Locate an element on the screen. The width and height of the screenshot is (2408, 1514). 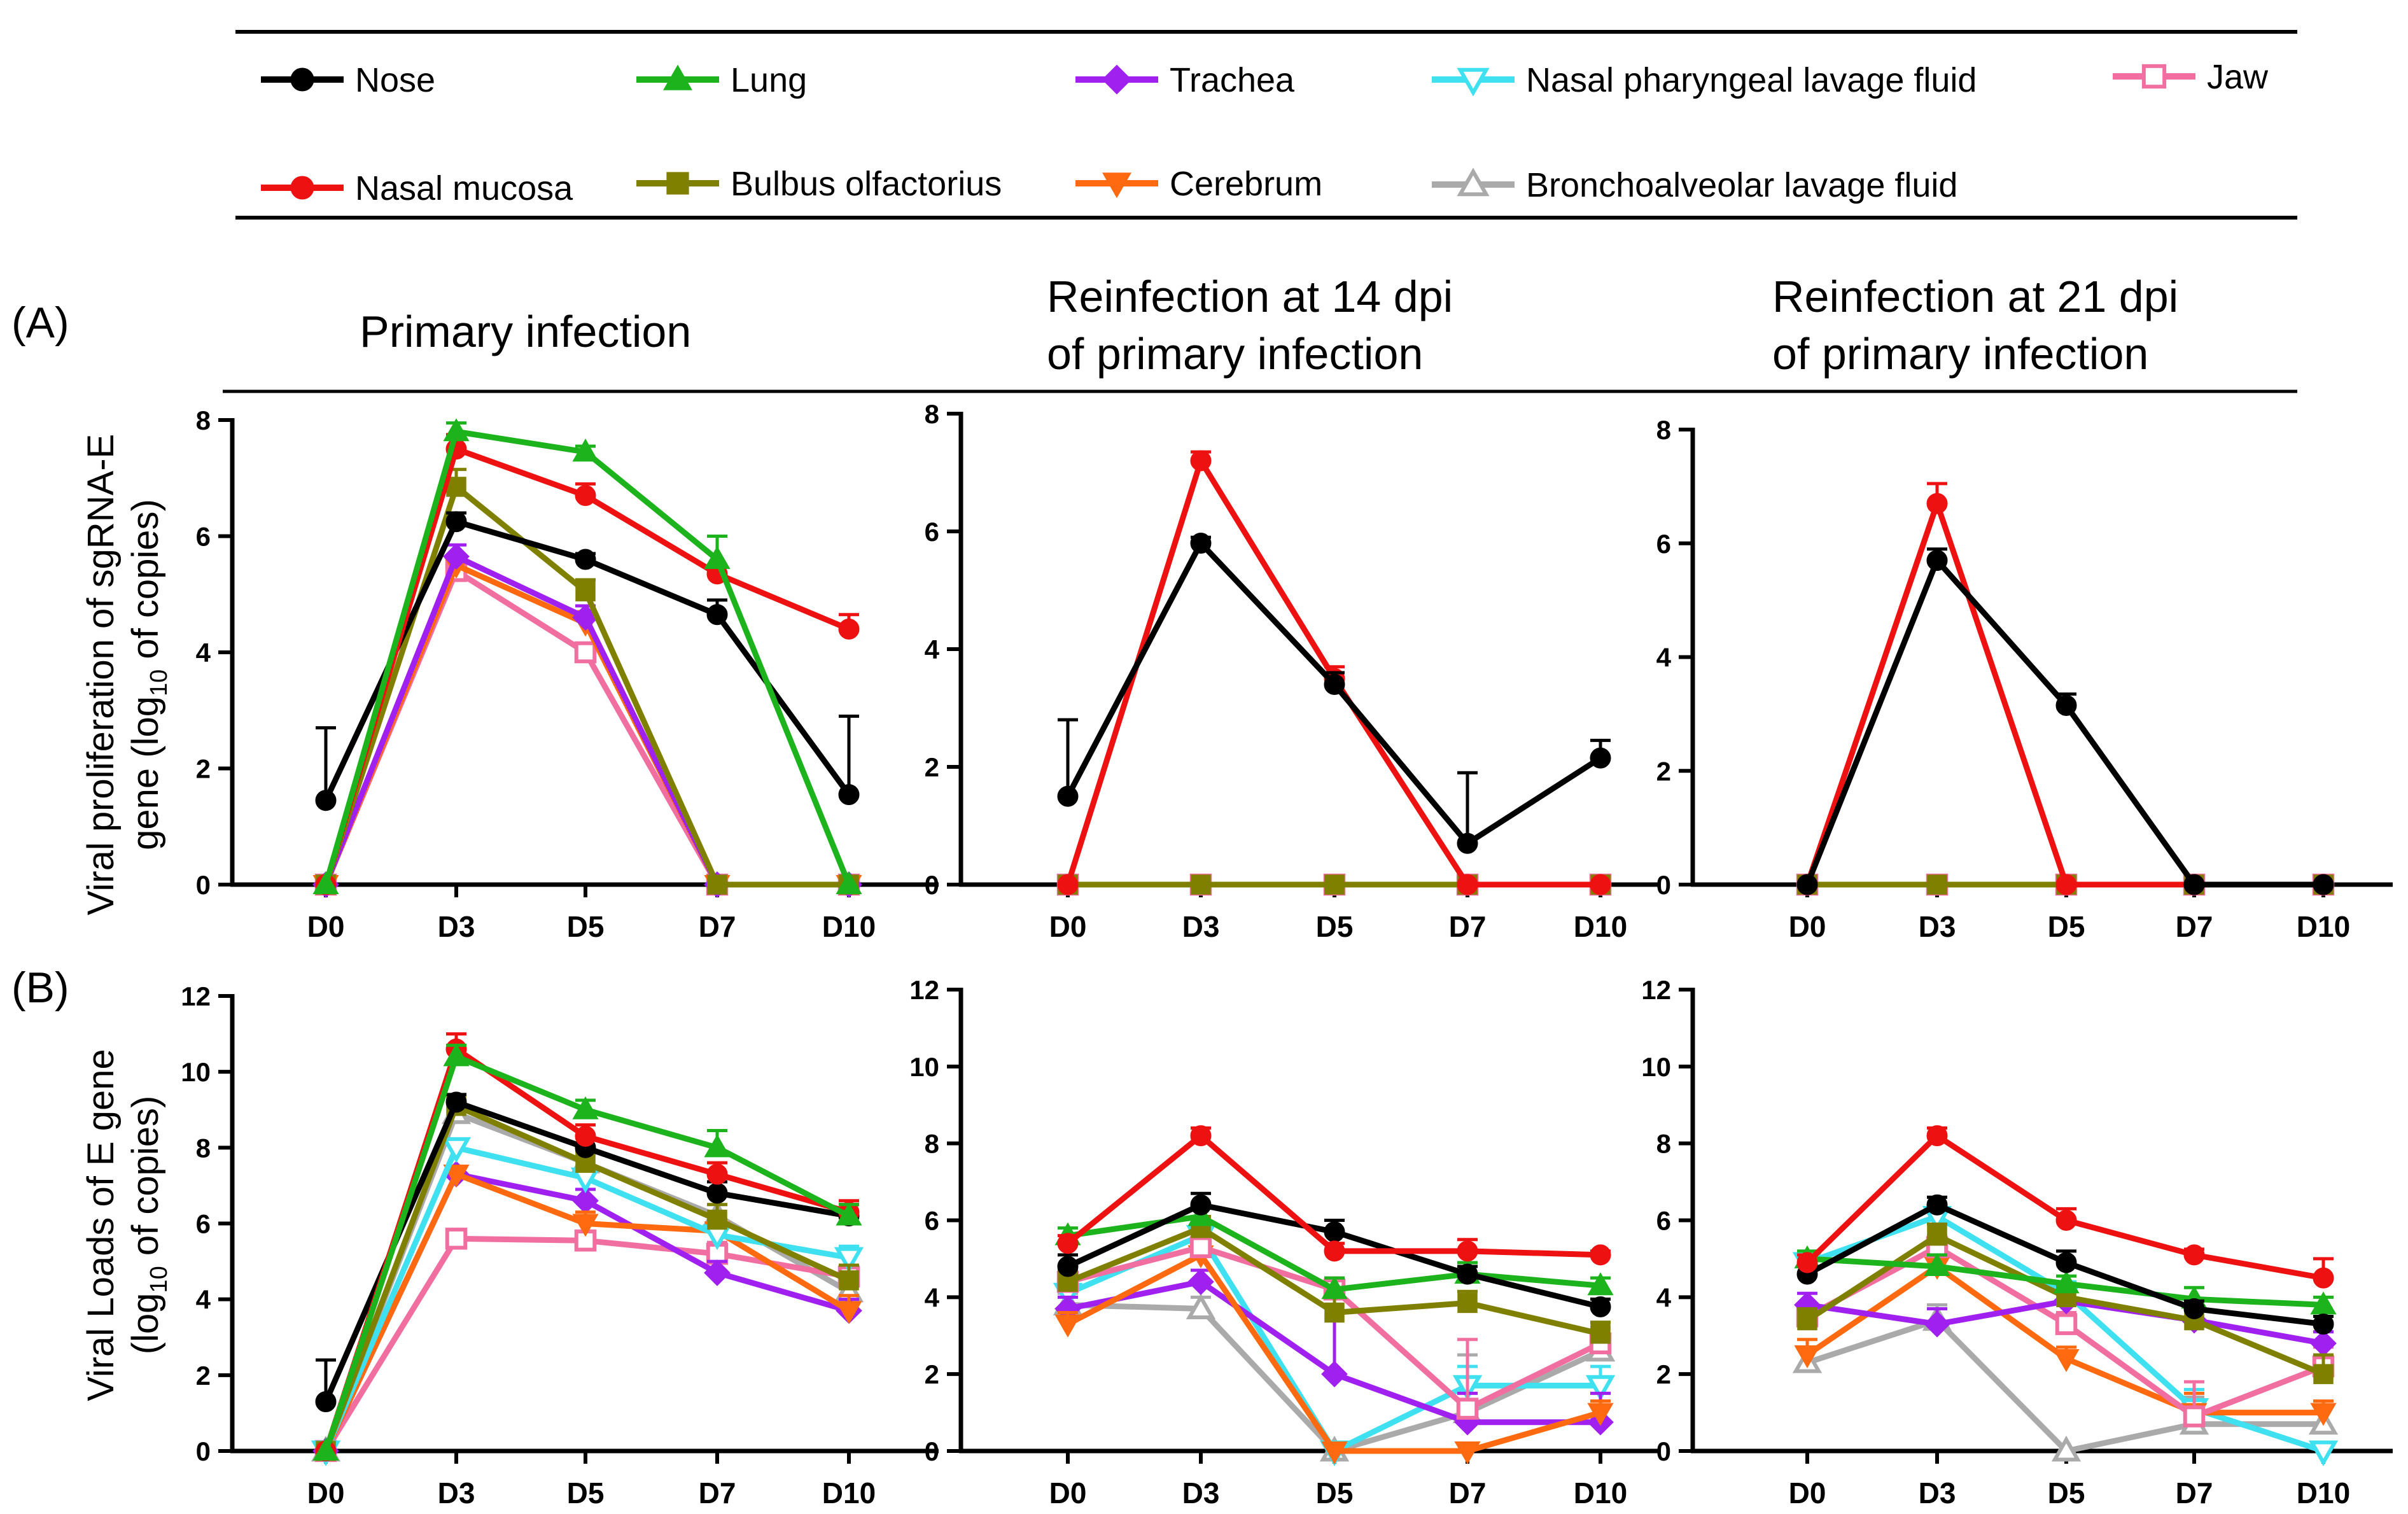
y-title-a-line2-post: of copies) is located at coordinates (145, 584).